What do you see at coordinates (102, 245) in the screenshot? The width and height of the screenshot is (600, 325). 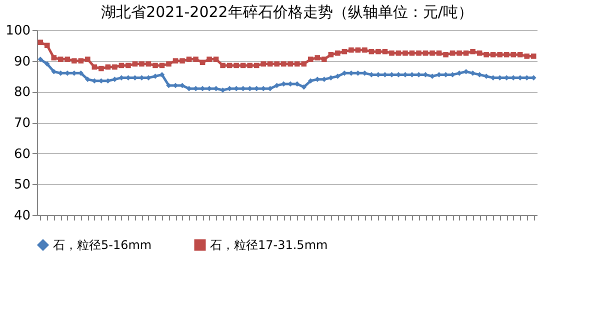 I see `legend-label: 石，粒径5-16mm` at bounding box center [102, 245].